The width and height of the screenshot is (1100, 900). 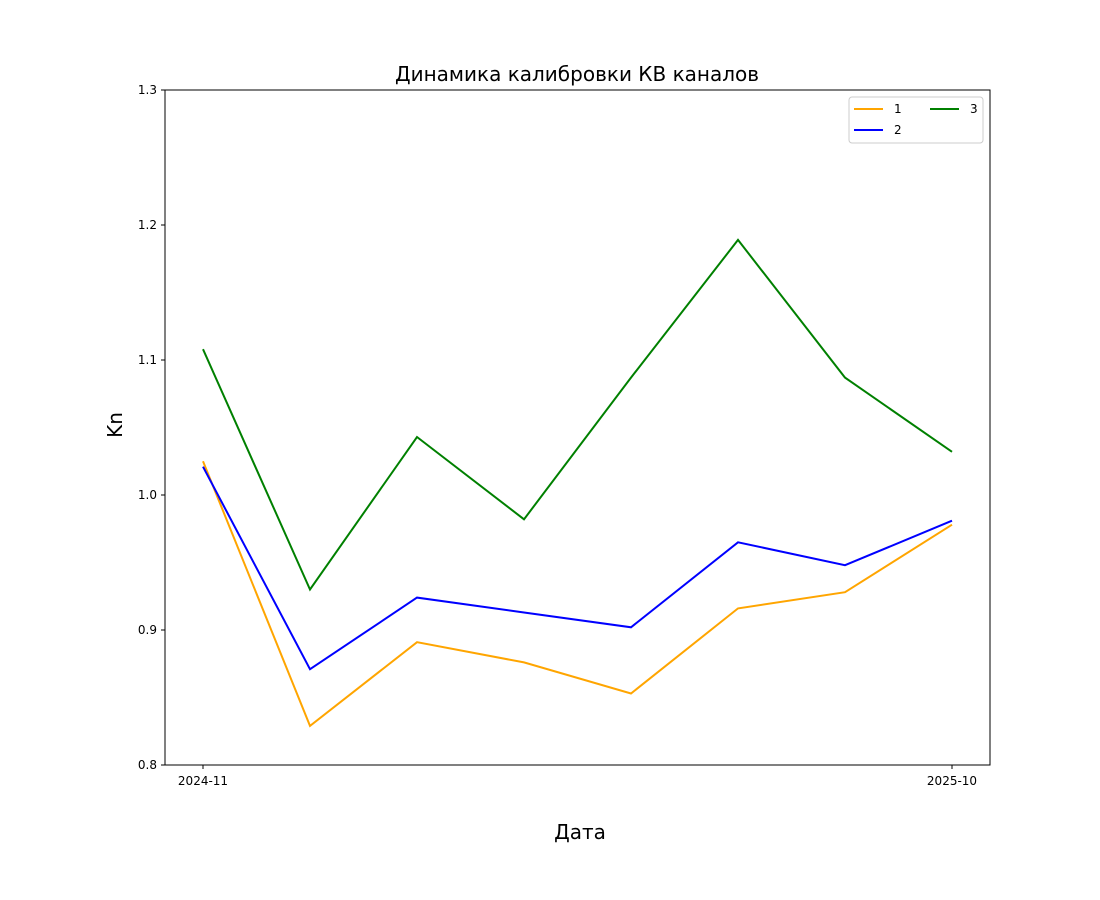 What do you see at coordinates (147, 225) in the screenshot?
I see `y-tick-label: 1.2` at bounding box center [147, 225].